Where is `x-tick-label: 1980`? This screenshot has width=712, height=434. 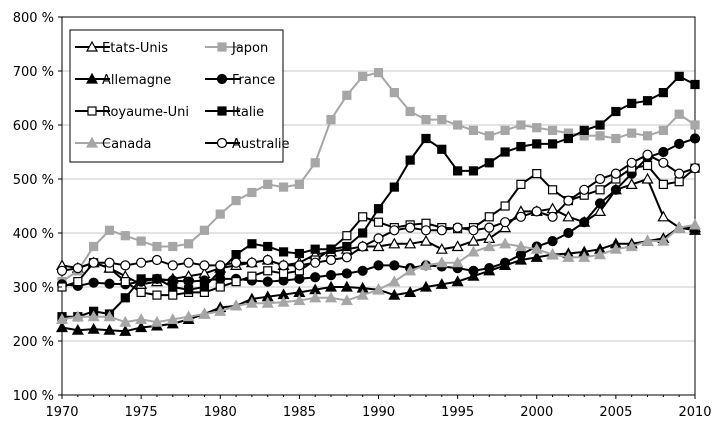
x-tick-label: 1980 is located at coordinates (220, 412).